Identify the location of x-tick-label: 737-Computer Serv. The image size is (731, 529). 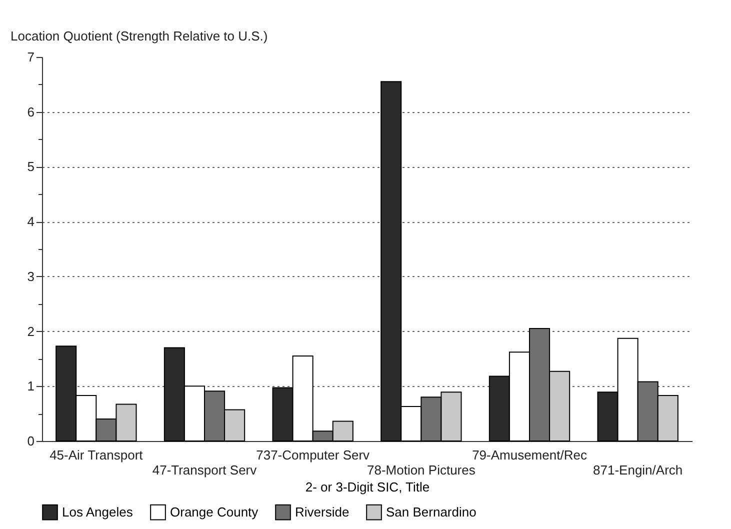
(313, 455).